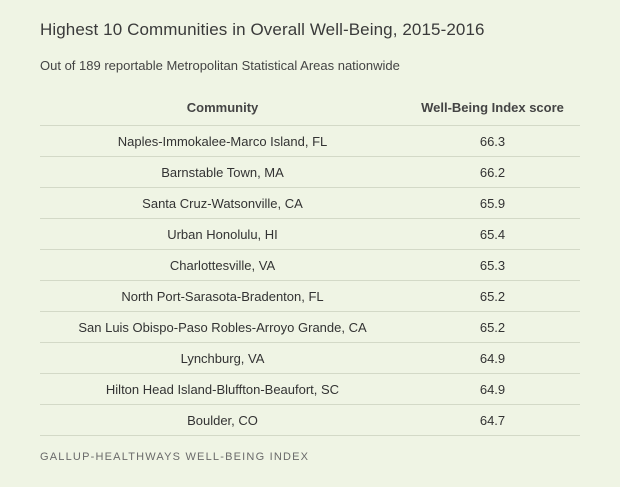 The height and width of the screenshot is (487, 620). Describe the element at coordinates (492, 234) in the screenshot. I see `score-cell: 65.4` at that location.